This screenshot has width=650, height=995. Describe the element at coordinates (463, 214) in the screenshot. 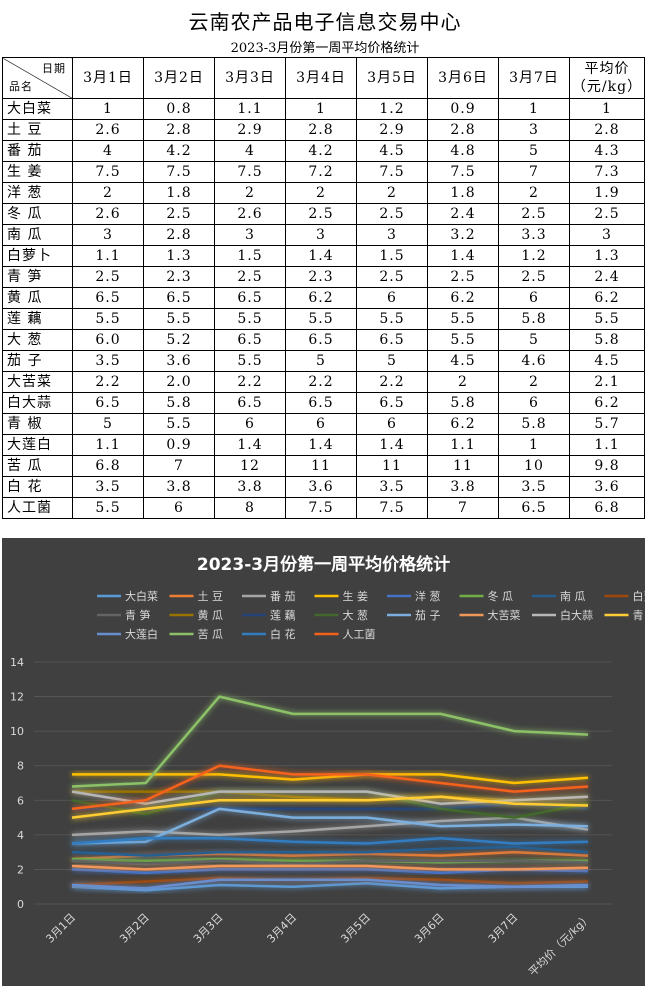

I see `price-cell: 2.4` at that location.